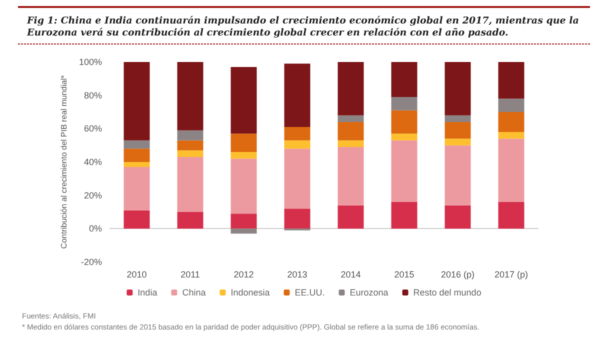 The height and width of the screenshot is (342, 608). What do you see at coordinates (136, 275) in the screenshot?
I see `x-tick-label: 2010` at bounding box center [136, 275].